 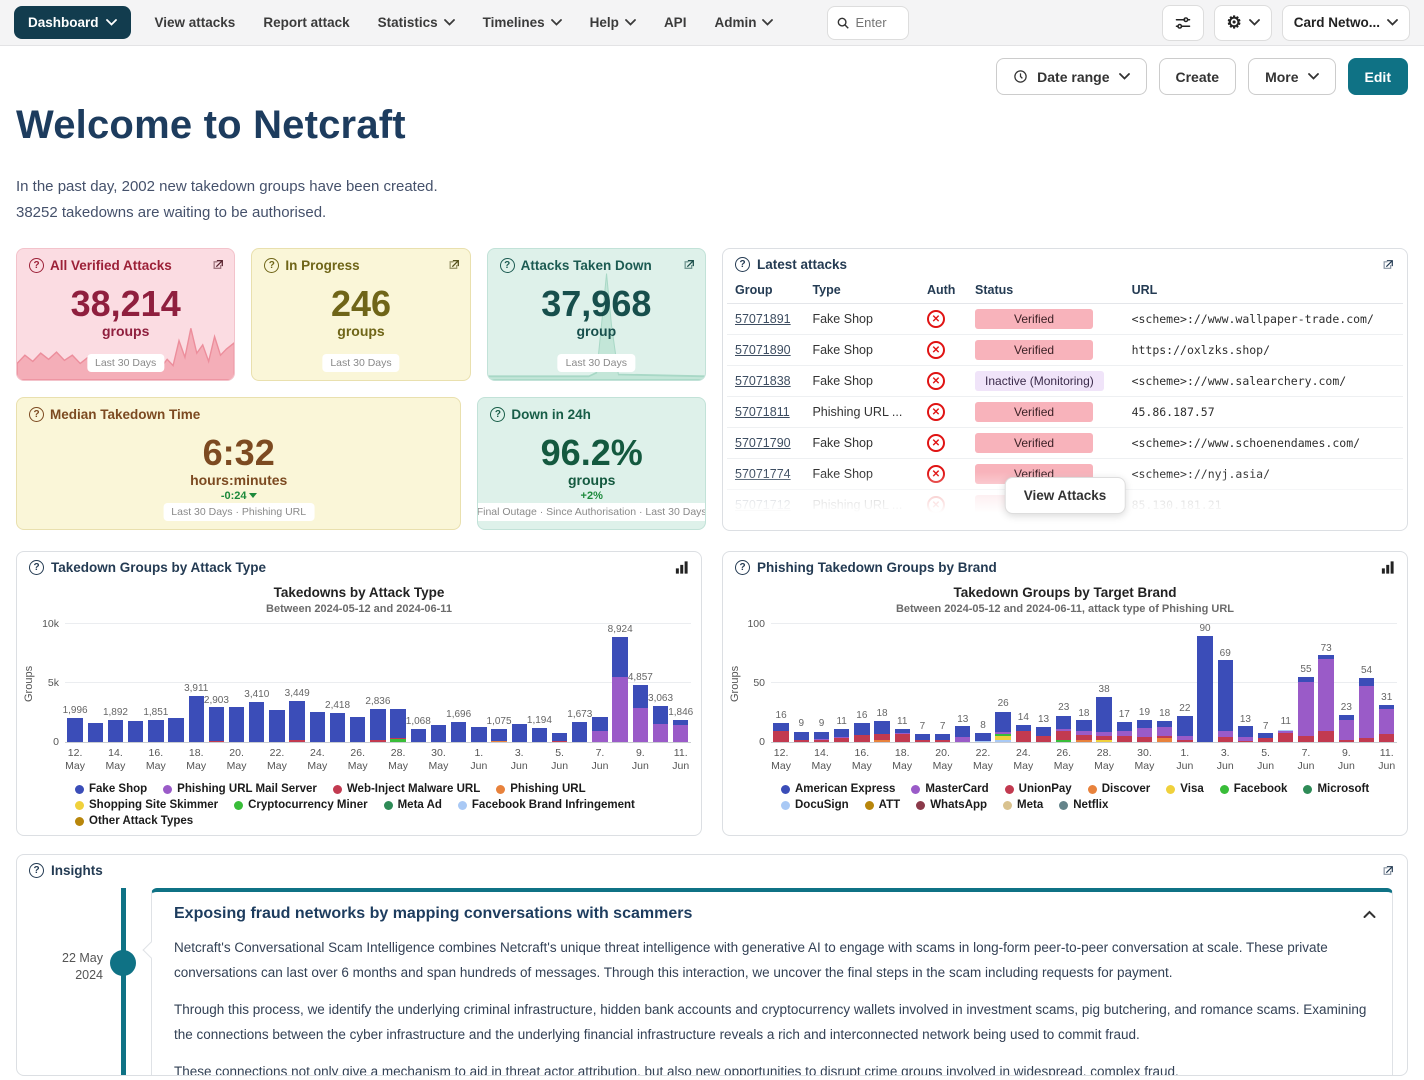 What do you see at coordinates (196, 683) in the screenshot?
I see `bar: 3,911` at bounding box center [196, 683].